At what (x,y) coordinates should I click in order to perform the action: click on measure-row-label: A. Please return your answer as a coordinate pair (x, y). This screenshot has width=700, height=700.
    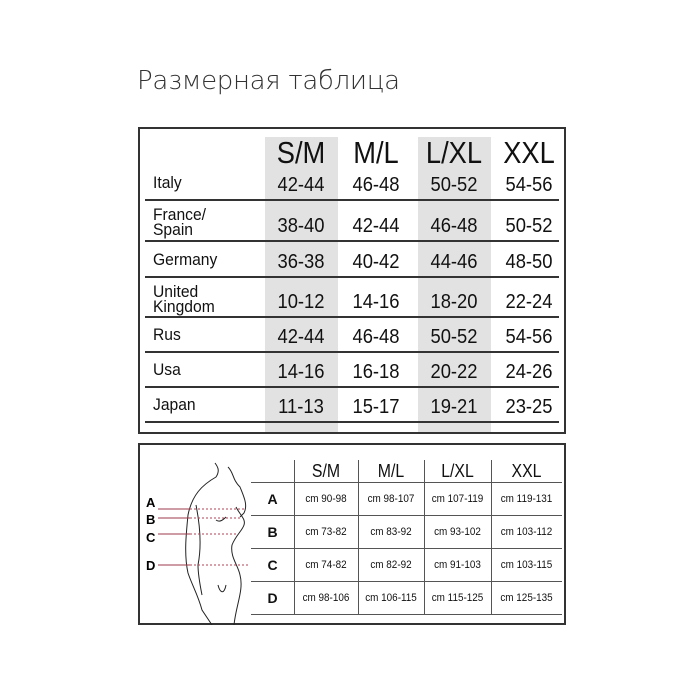
    Looking at the image, I should click on (272, 499).